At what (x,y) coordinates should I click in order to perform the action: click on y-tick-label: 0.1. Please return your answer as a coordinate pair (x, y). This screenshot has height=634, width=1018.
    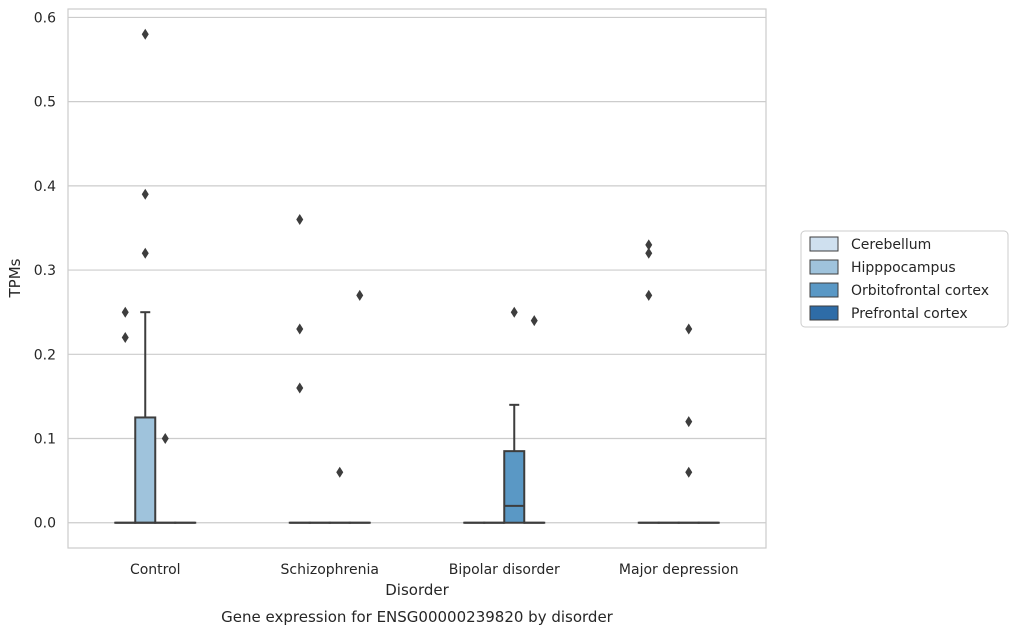
    Looking at the image, I should click on (45, 440).